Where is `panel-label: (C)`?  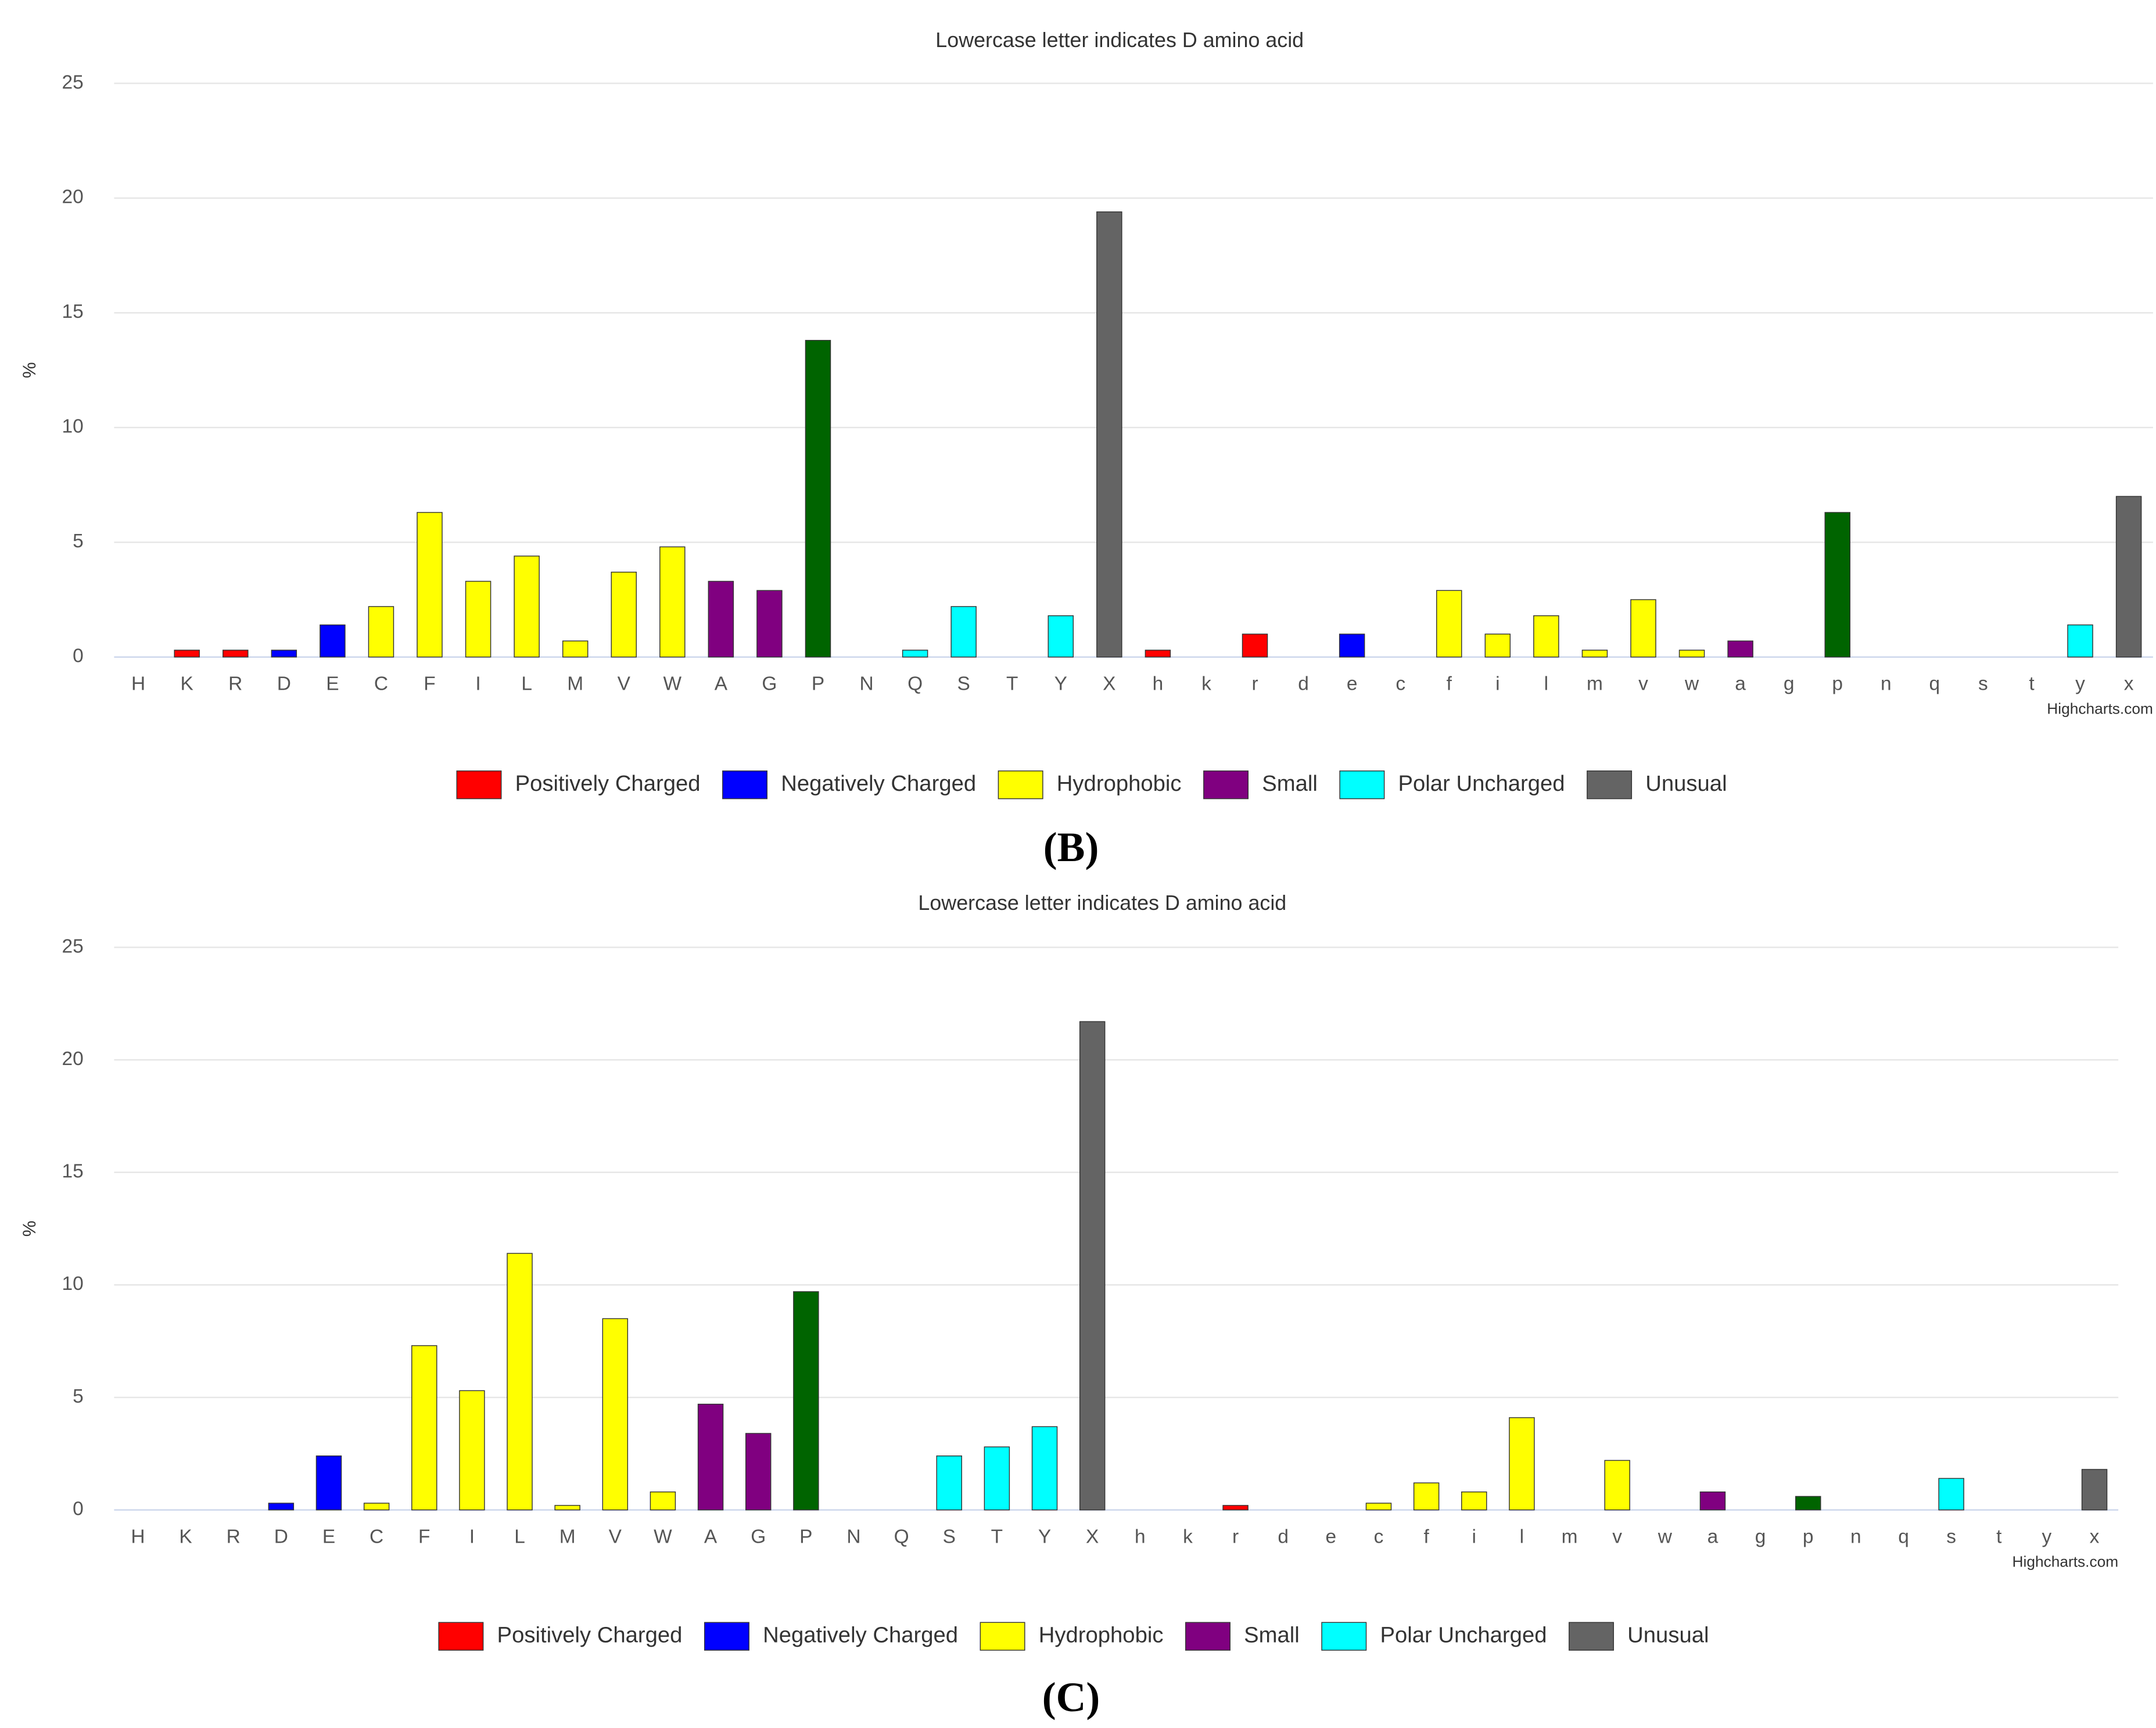 panel-label: (C) is located at coordinates (1071, 1697).